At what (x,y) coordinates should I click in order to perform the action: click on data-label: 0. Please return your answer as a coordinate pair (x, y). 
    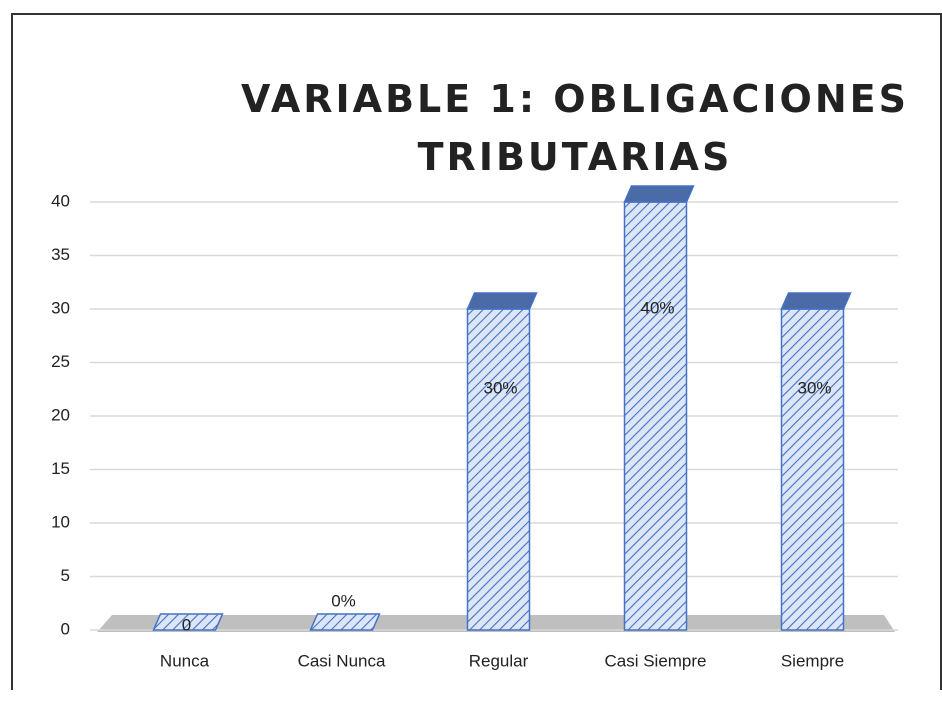
    Looking at the image, I should click on (186, 624).